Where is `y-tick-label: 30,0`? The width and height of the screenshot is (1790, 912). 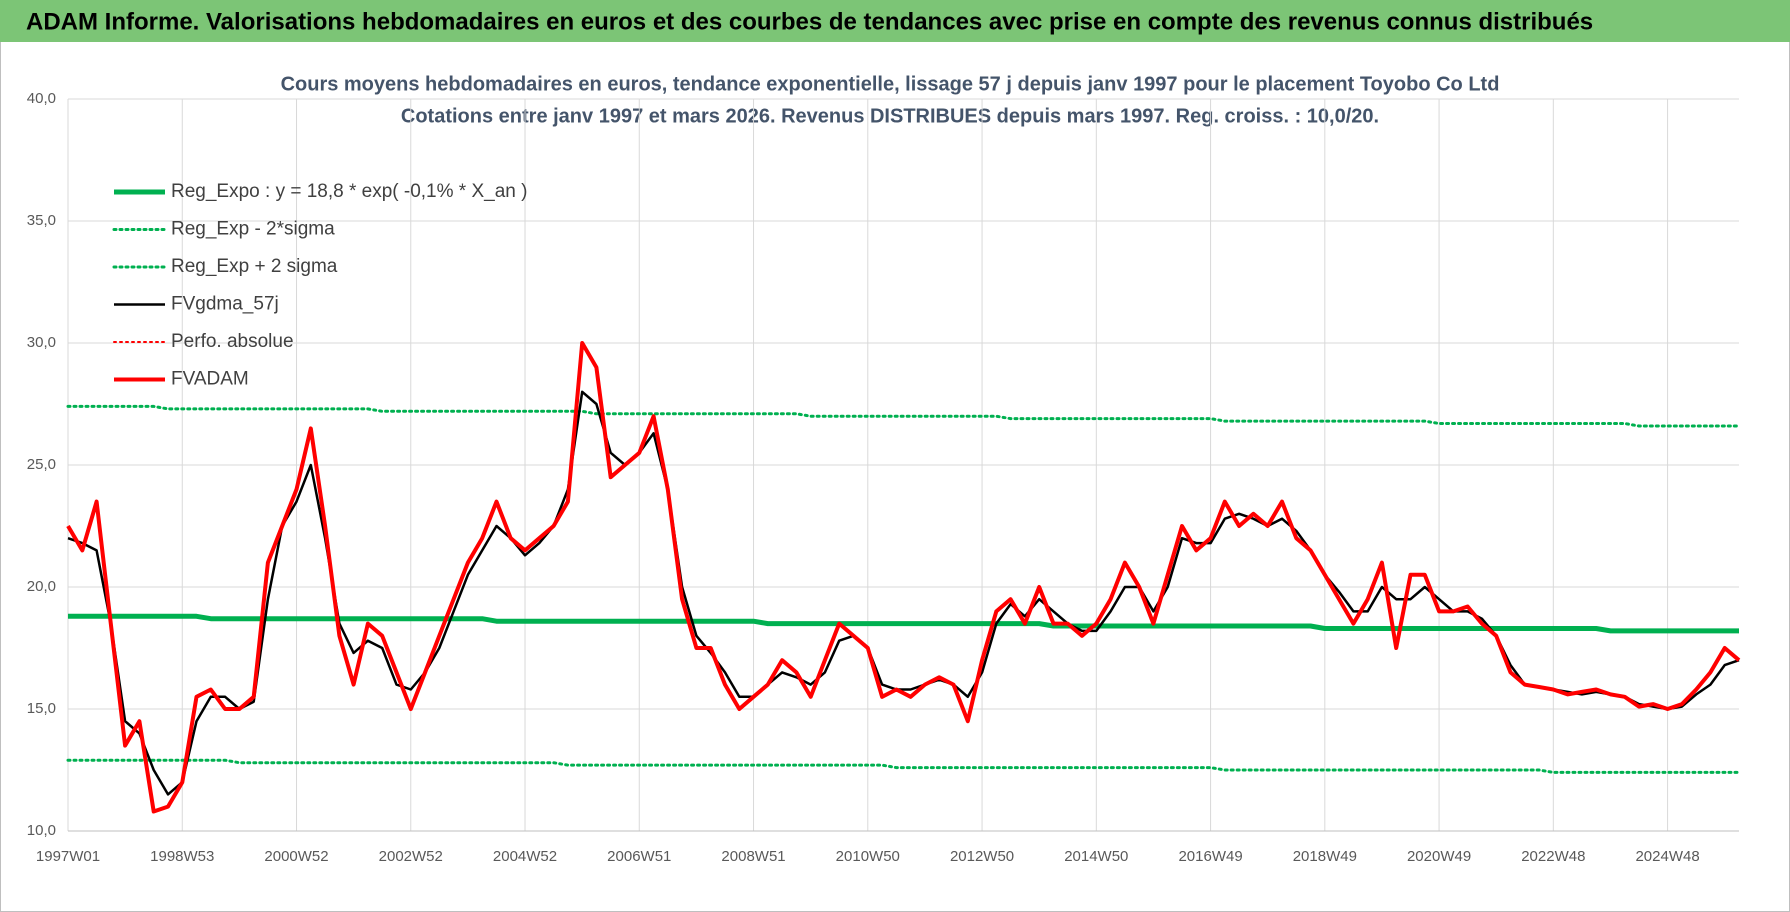
y-tick-label: 30,0 is located at coordinates (41, 342).